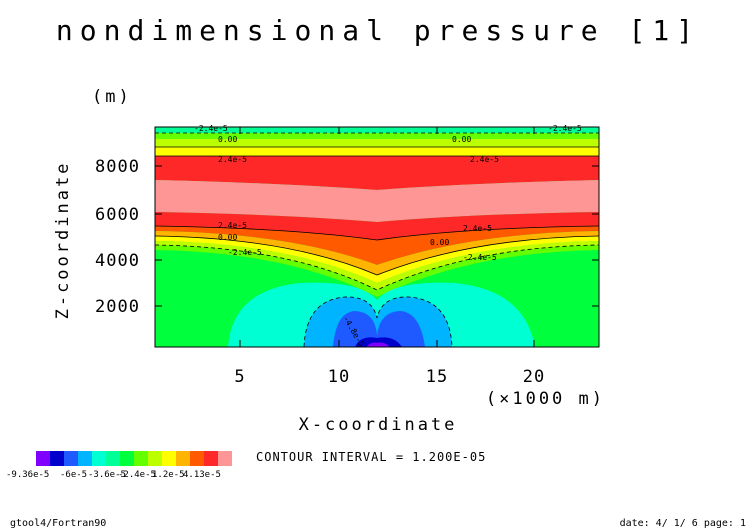 Image resolution: width=752 pixels, height=532 pixels. What do you see at coordinates (117, 215) in the screenshot?
I see `y-tick-label: 6000` at bounding box center [117, 215].